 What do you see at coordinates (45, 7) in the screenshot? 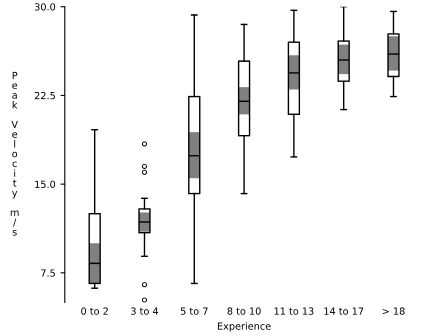
I see `y-tick-label: 30.0` at bounding box center [45, 7].